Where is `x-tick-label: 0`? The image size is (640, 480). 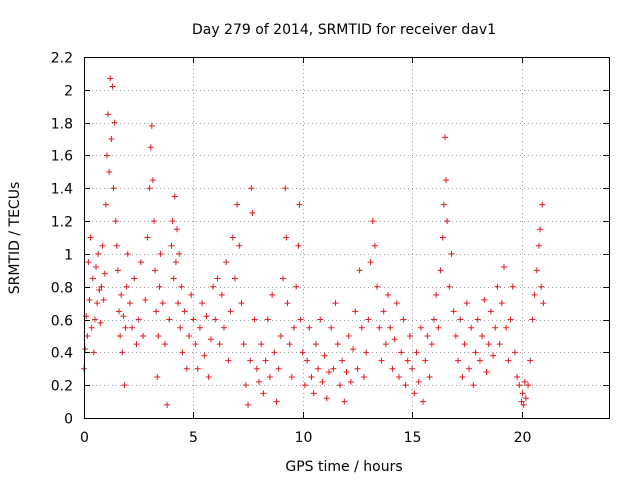
x-tick-label: 0 is located at coordinates (84, 438).